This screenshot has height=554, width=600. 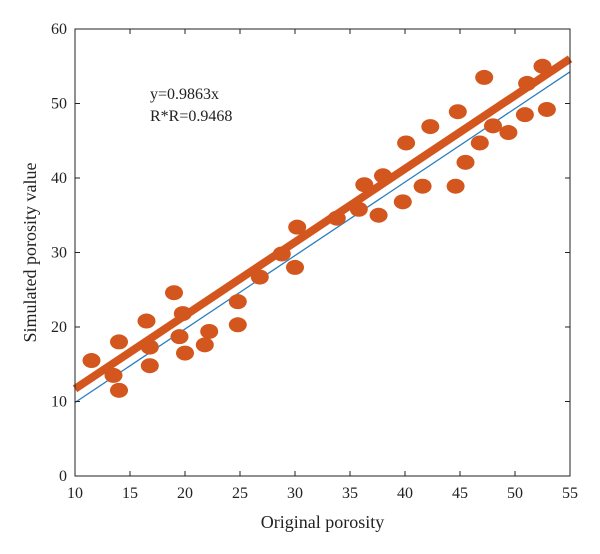 I want to click on x-tick-label: 20, so click(x=185, y=493).